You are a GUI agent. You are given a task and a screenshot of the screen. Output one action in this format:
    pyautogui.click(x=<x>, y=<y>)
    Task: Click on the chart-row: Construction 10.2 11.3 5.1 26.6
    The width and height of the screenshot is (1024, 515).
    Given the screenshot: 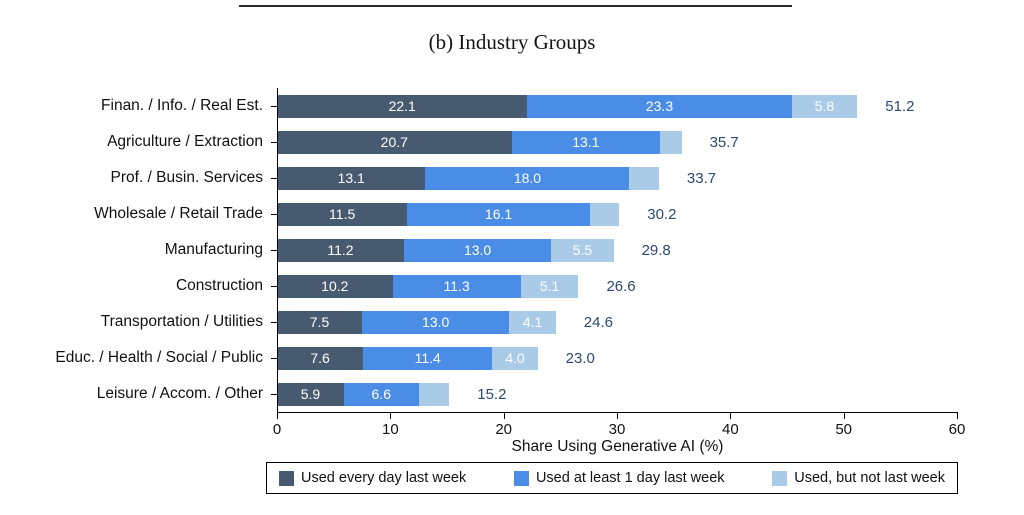 What is the action you would take?
    pyautogui.click(x=512, y=286)
    